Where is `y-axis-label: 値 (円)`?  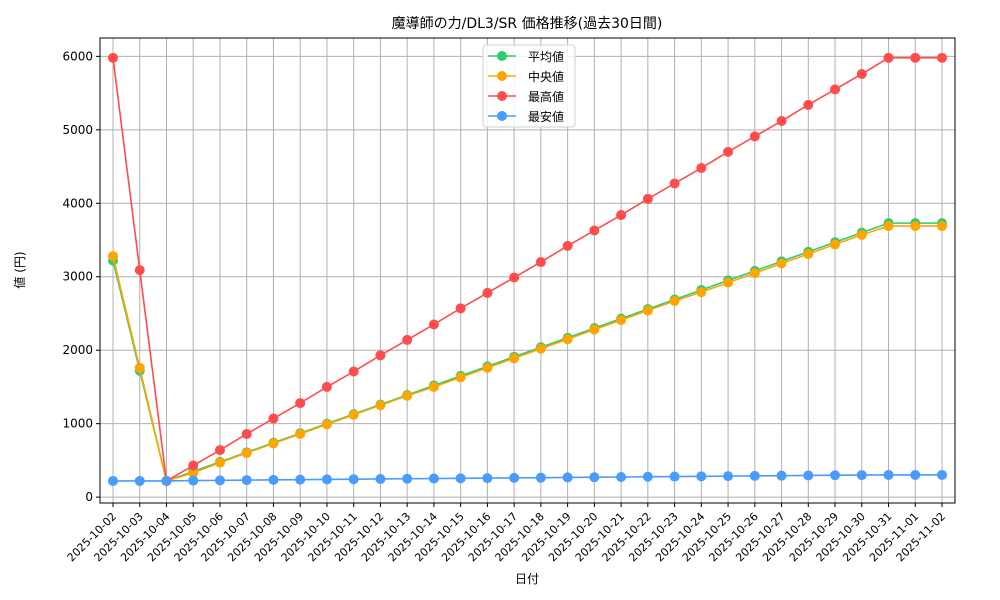
y-axis-label: 値 (円) is located at coordinates (19, 269).